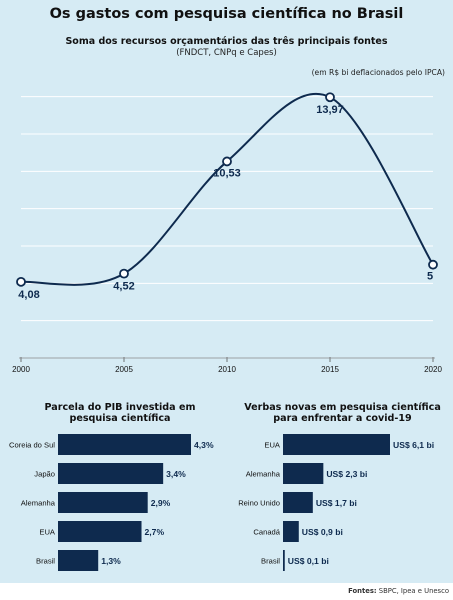 Image resolution: width=453 pixels, height=600 pixels. I want to click on data-label: 4,08, so click(28, 295).